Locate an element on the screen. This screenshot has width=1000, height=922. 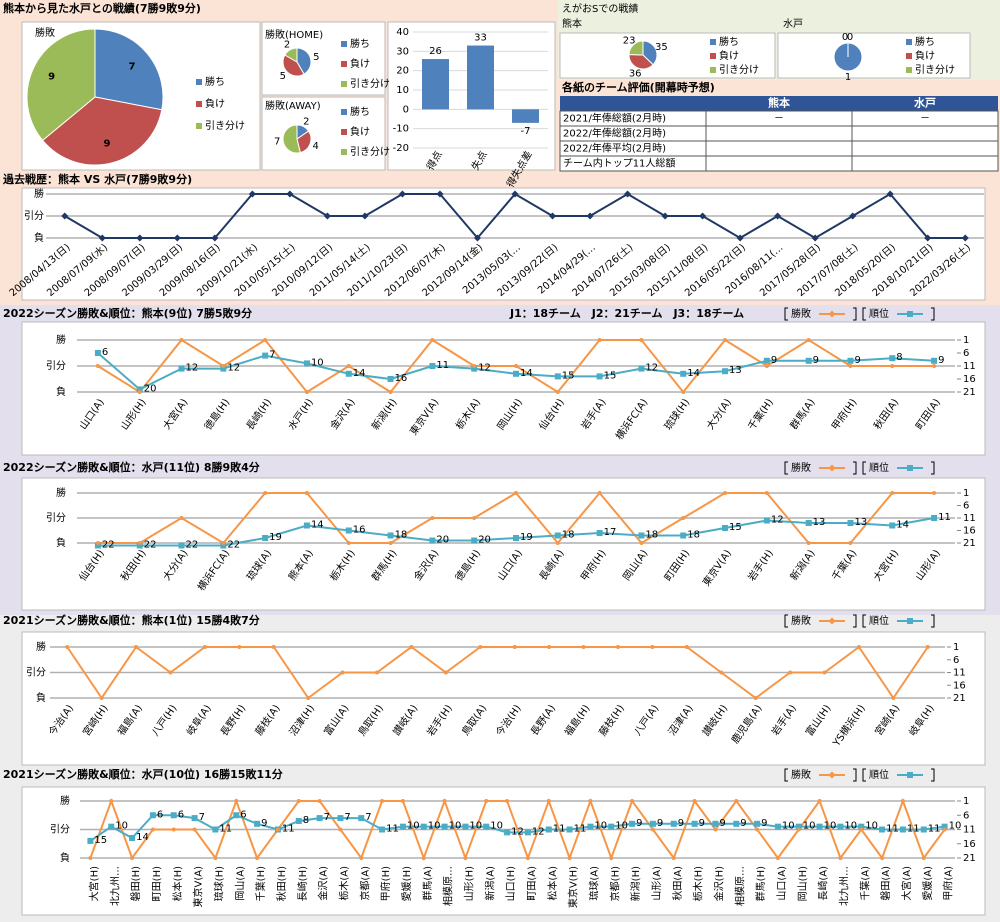
y-tick-label: 0 is located at coordinates (406, 109).